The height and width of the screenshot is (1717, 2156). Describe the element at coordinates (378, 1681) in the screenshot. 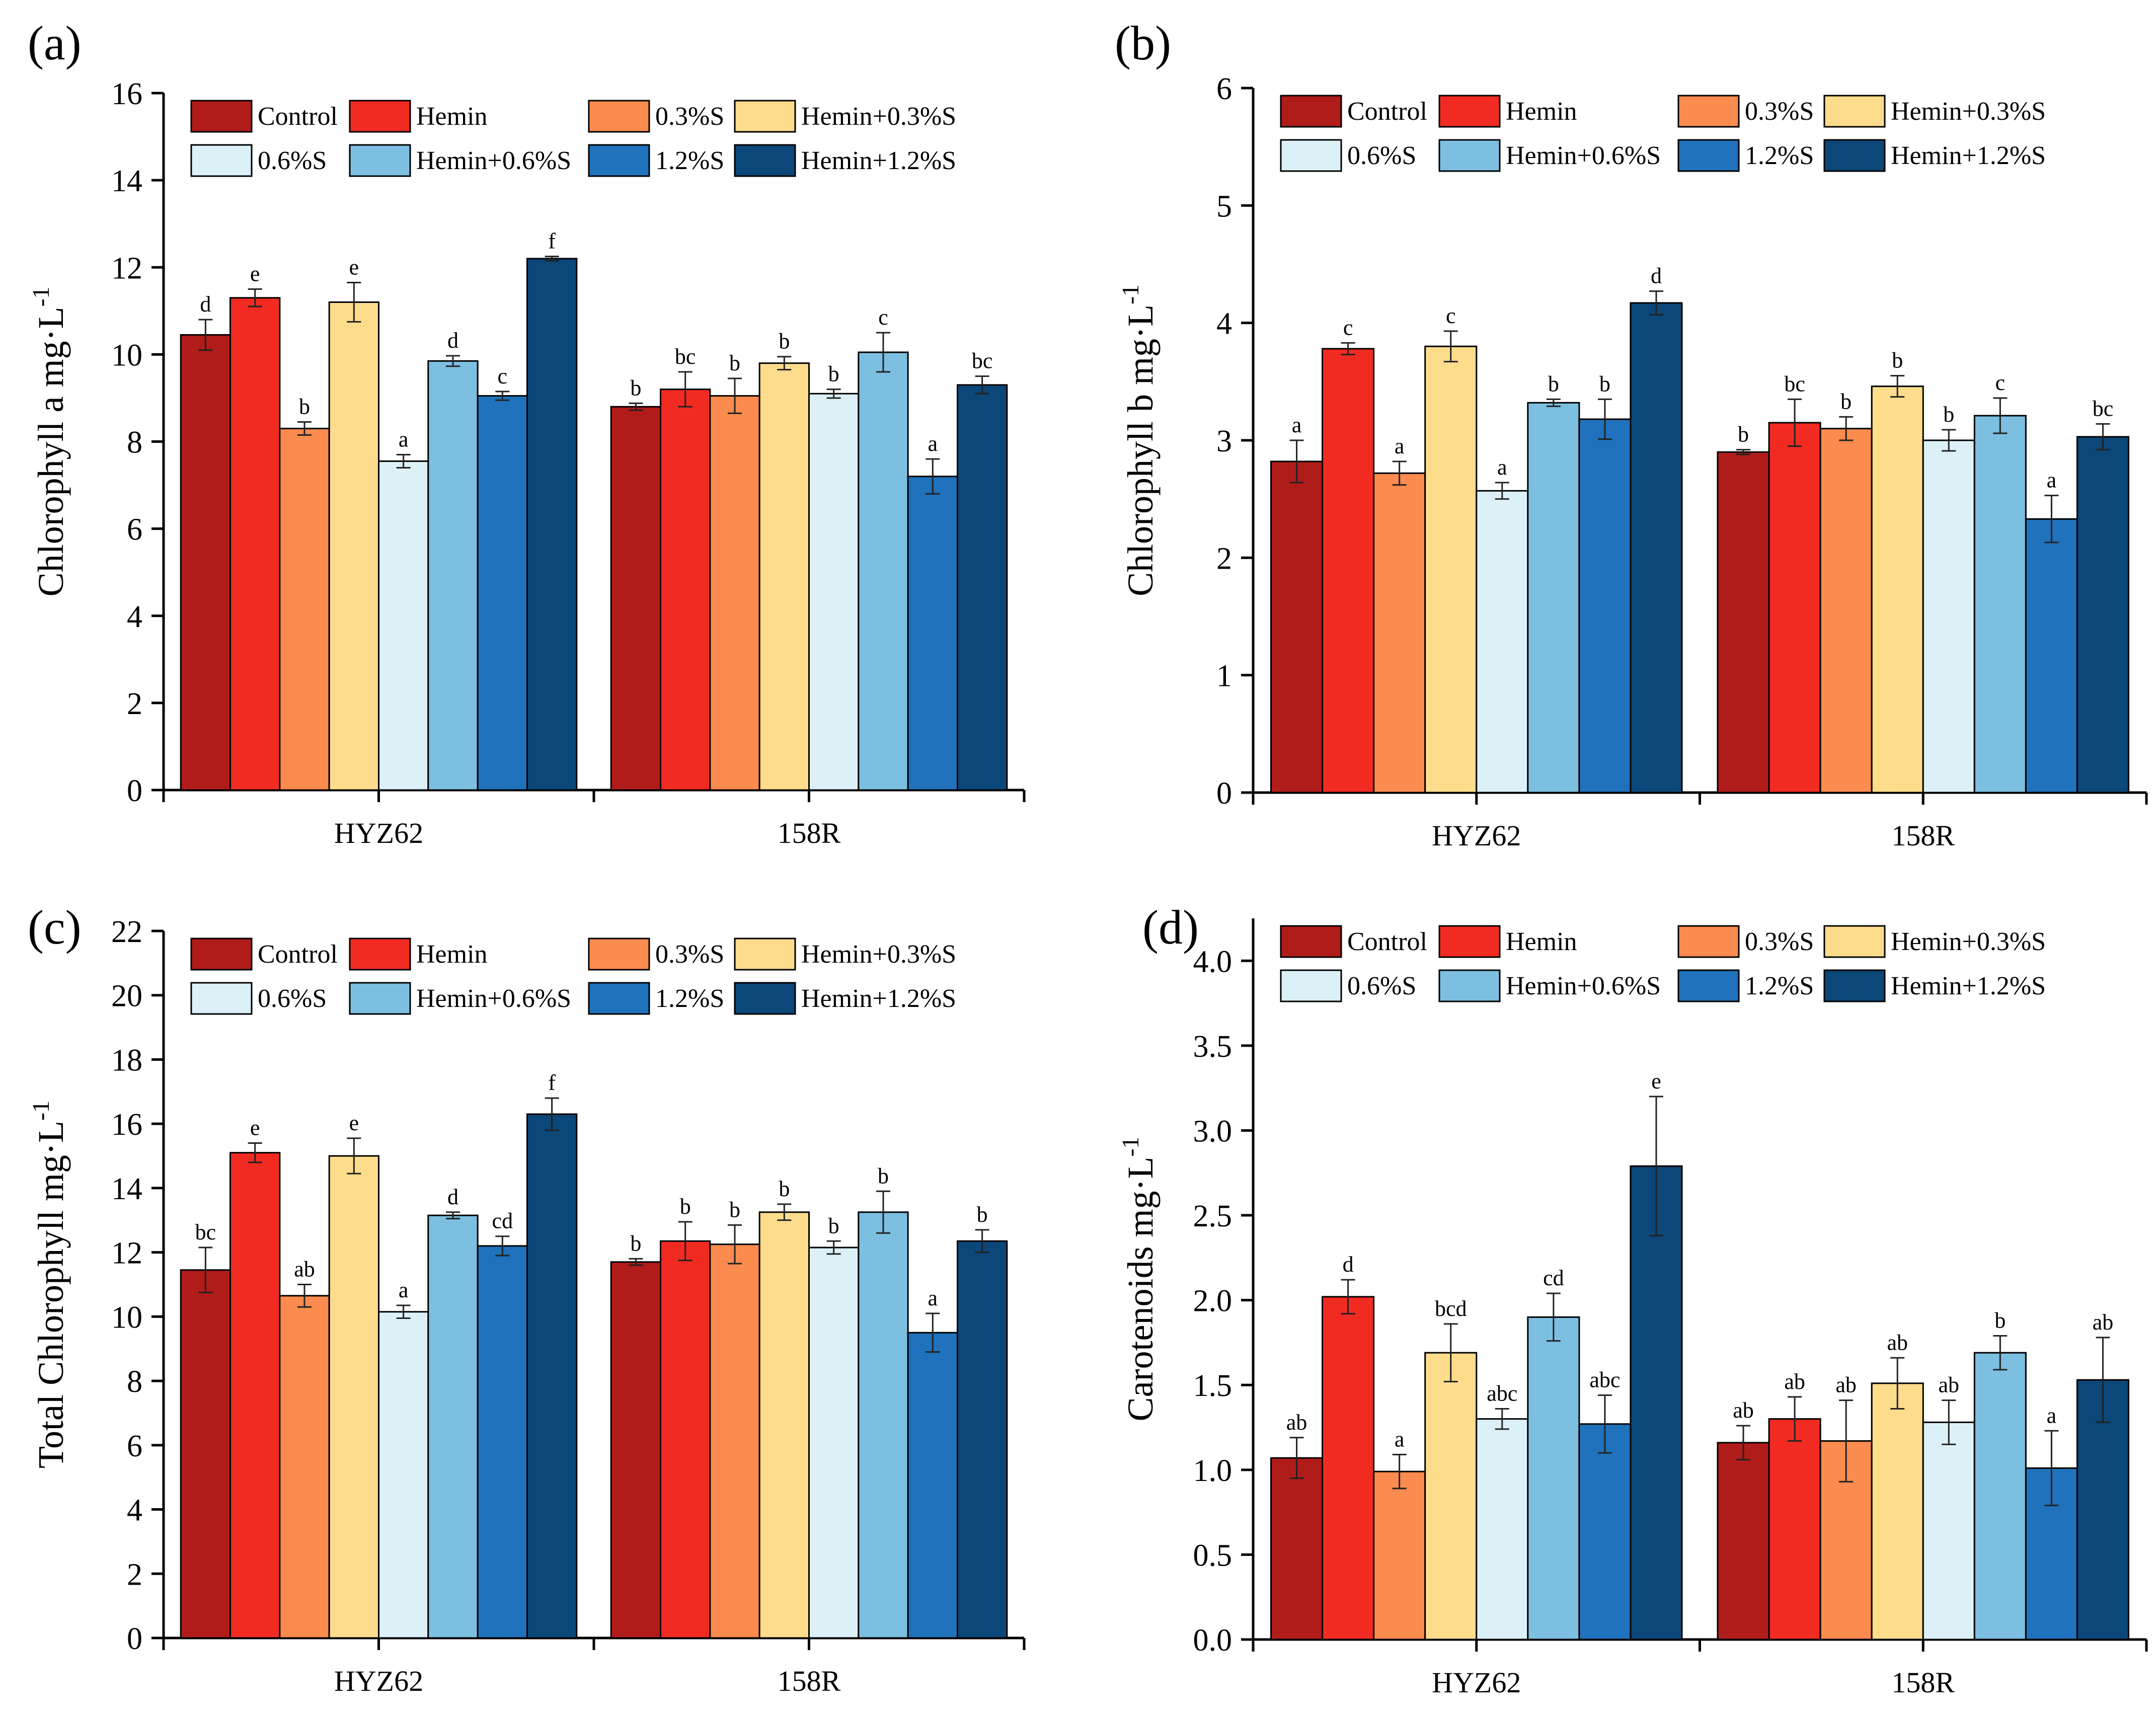

I see `x-tick-label: HYZ62` at that location.